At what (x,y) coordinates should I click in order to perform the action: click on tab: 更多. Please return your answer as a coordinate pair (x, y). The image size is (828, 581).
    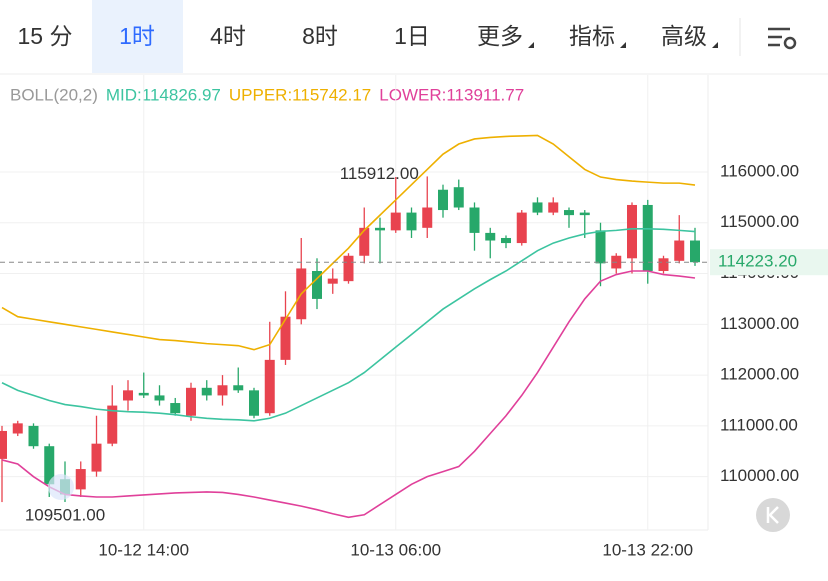
    Looking at the image, I should click on (500, 36).